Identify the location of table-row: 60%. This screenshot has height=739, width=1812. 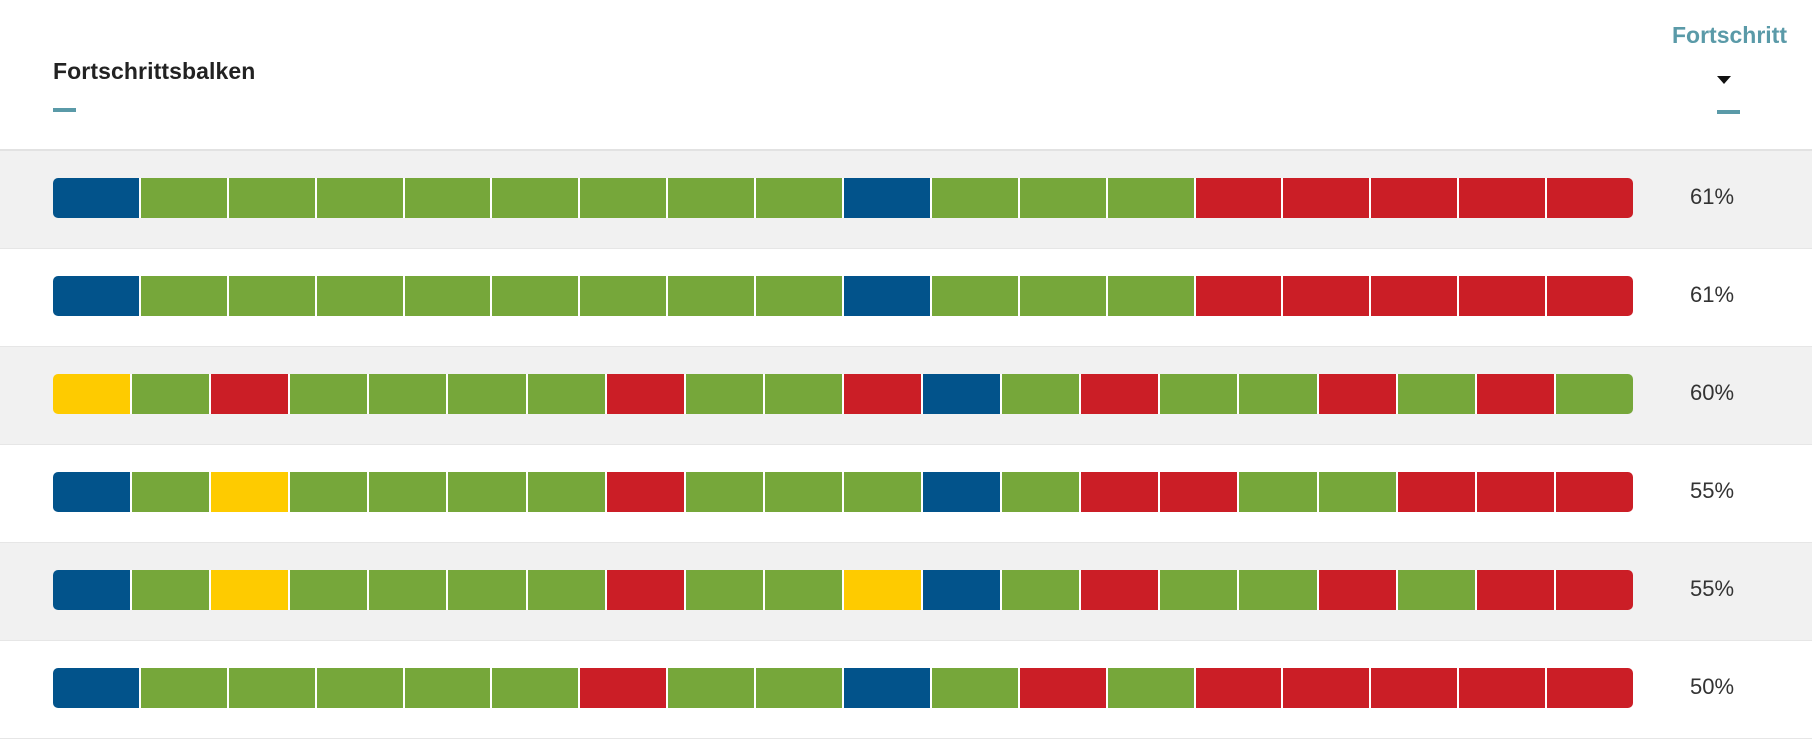
(906, 396).